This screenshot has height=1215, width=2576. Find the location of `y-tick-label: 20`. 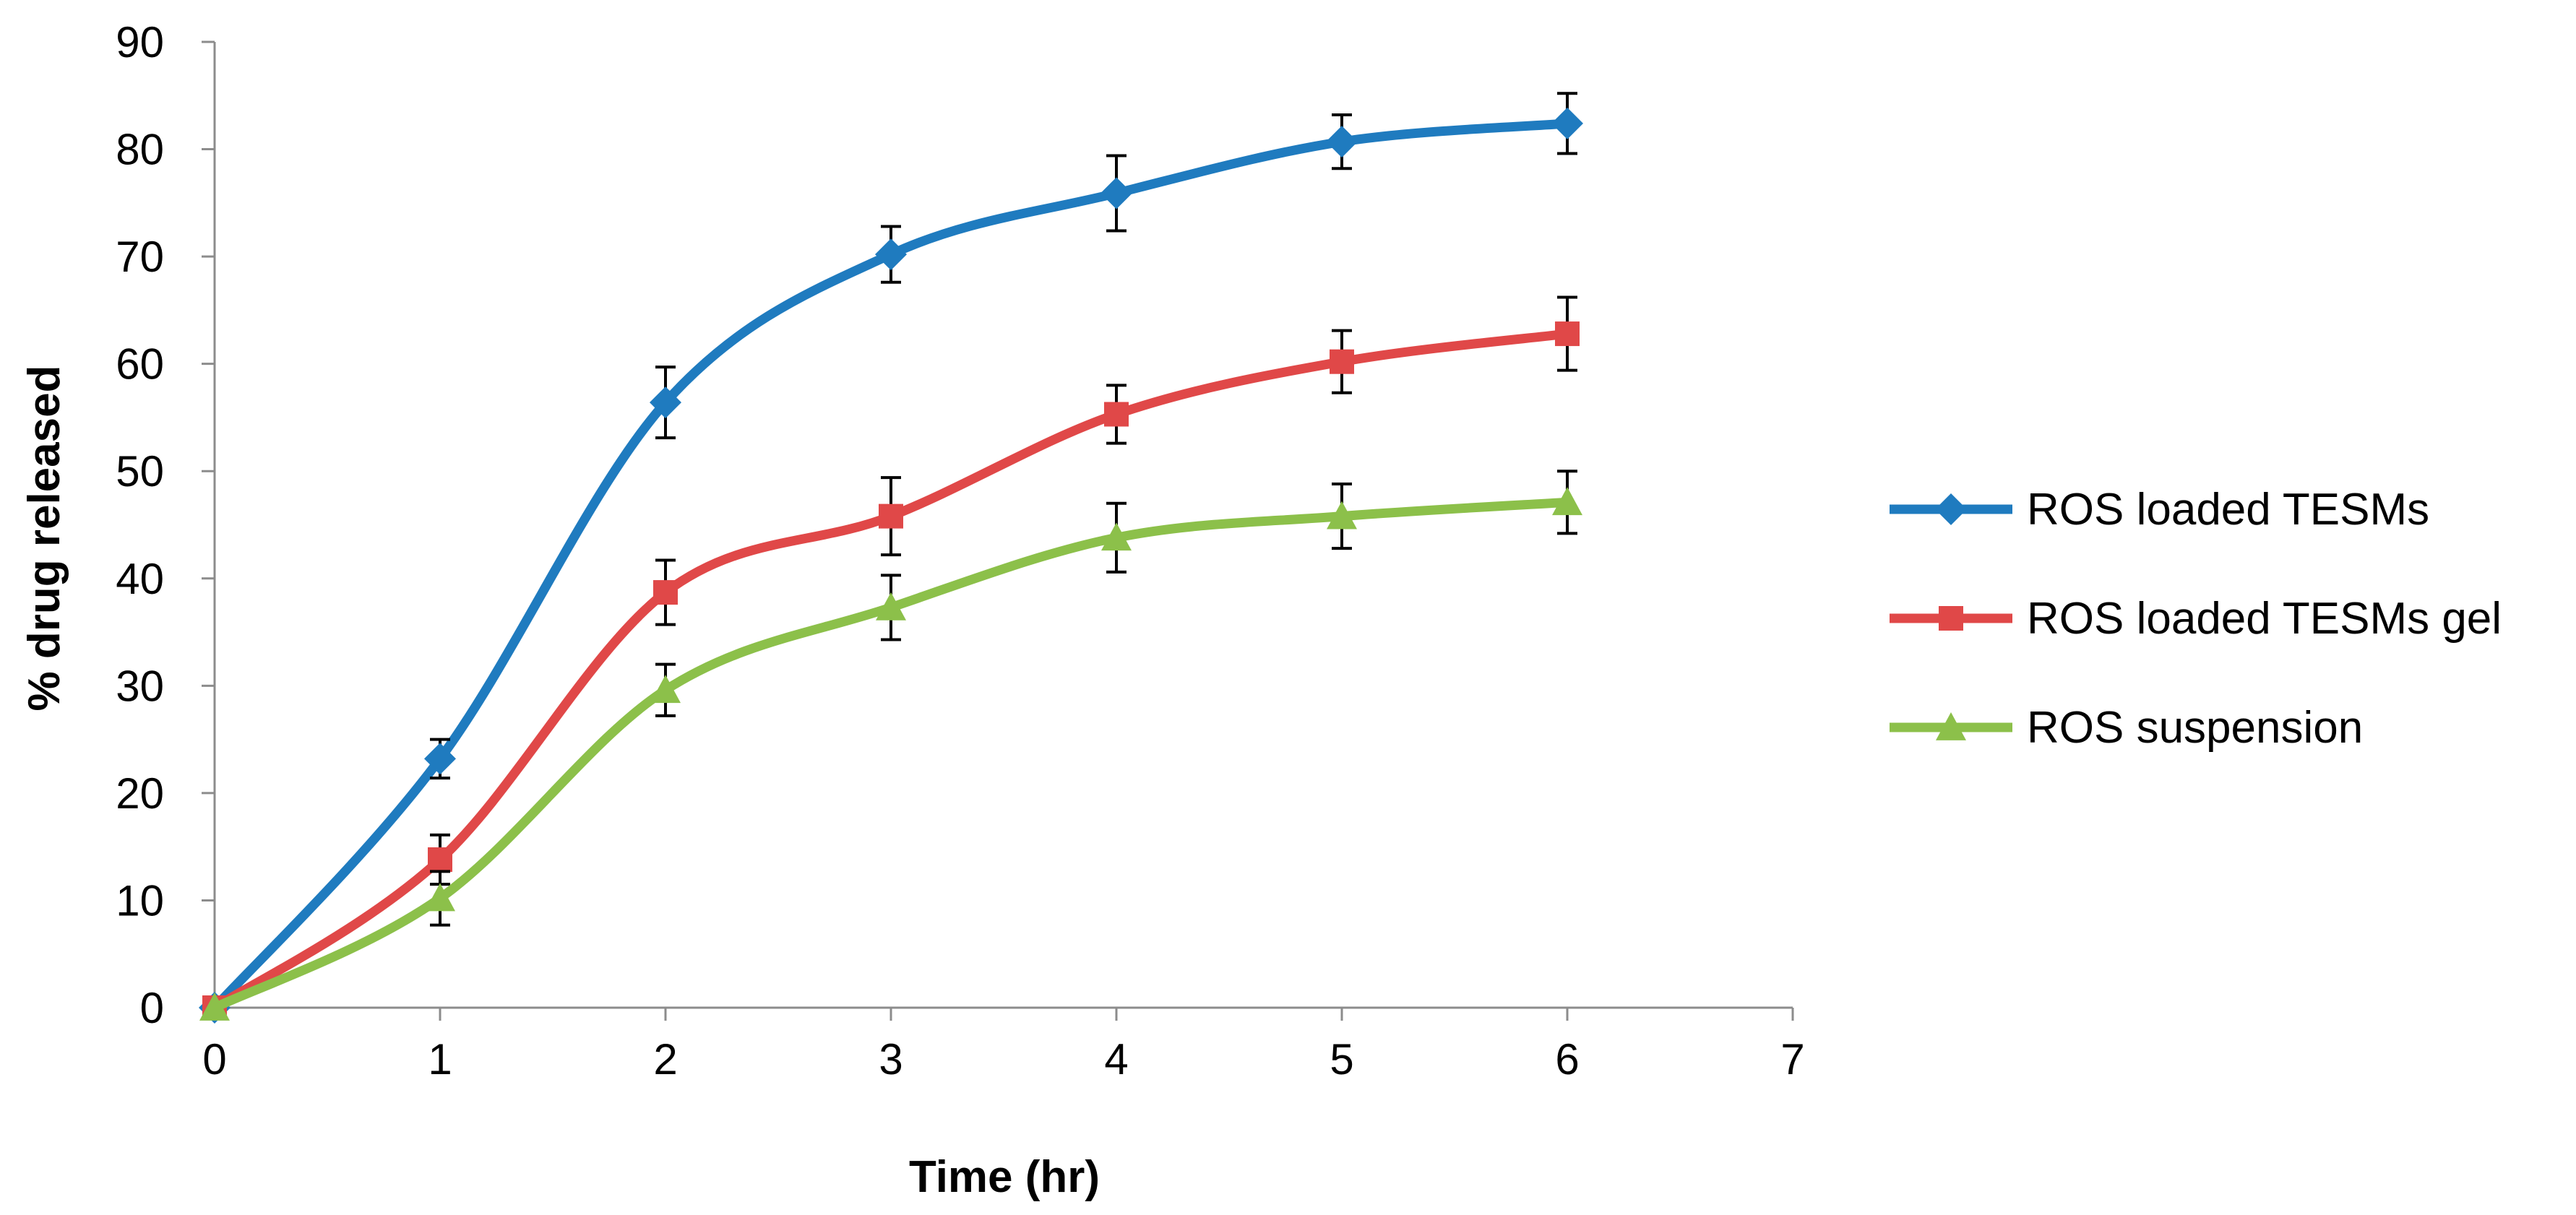

y-tick-label: 20 is located at coordinates (140, 794).